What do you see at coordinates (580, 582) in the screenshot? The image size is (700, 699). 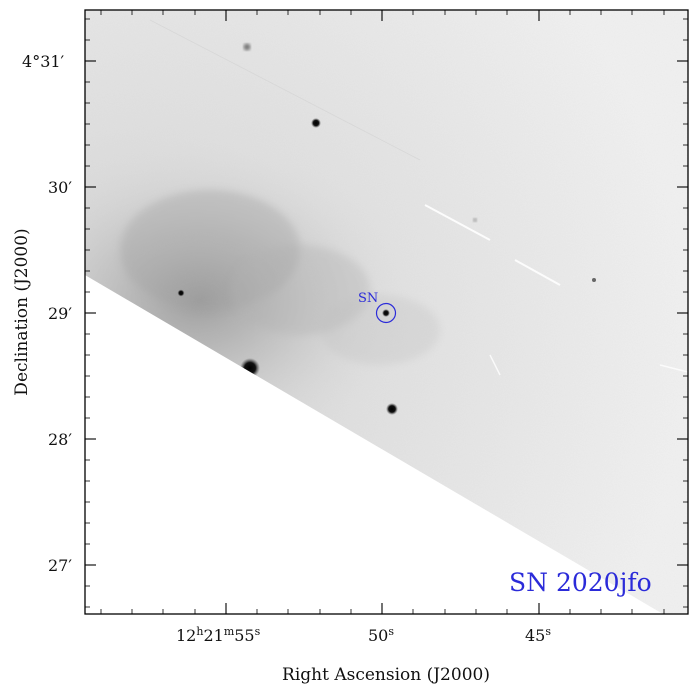 I see `target-name: SN 2020jfo` at bounding box center [580, 582].